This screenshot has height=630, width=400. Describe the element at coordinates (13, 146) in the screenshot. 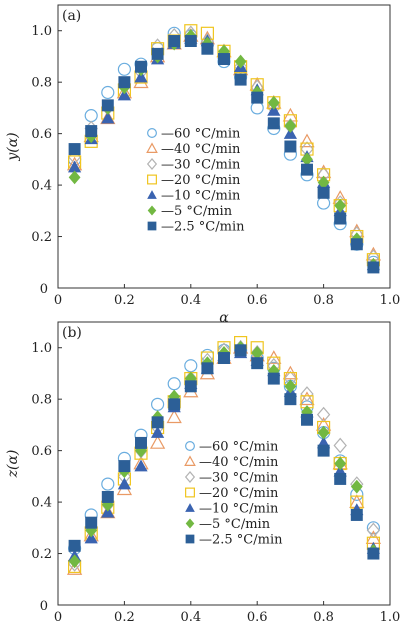

I see `y-axis-label: y(α)` at that location.